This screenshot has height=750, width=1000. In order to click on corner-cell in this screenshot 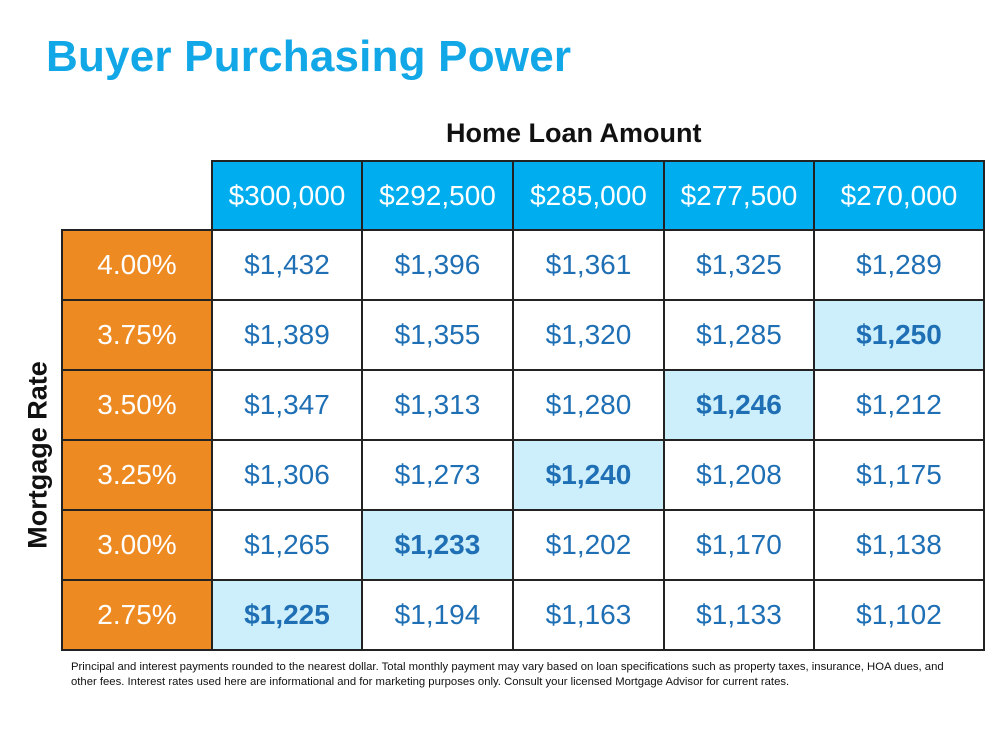, I will do `click(137, 196)`.